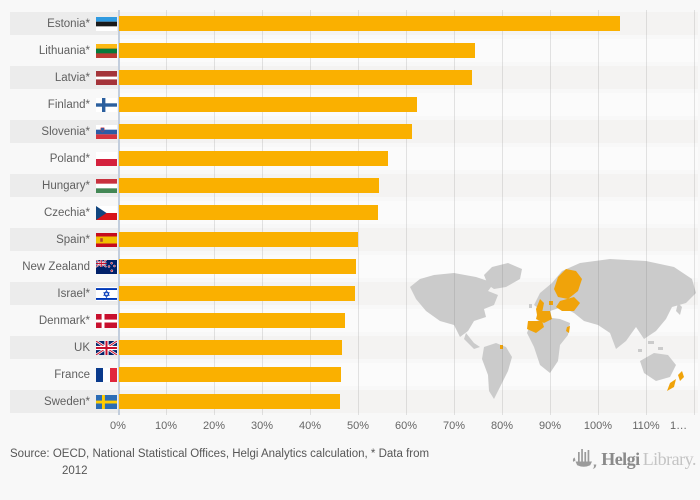 Image resolution: width=700 pixels, height=500 pixels. Describe the element at coordinates (106, 23) in the screenshot. I see `flag-estonia-icon` at that location.